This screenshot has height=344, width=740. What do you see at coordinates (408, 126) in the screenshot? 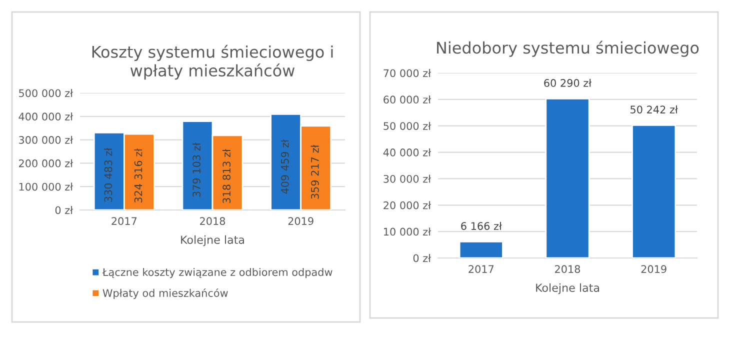
I see `y-tick-label: 50 000 zł` at bounding box center [408, 126].